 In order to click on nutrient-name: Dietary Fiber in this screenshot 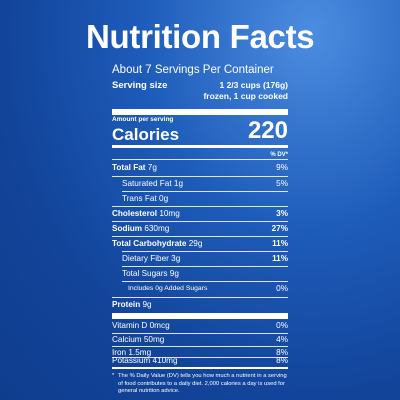, I will do `click(145, 258)`.